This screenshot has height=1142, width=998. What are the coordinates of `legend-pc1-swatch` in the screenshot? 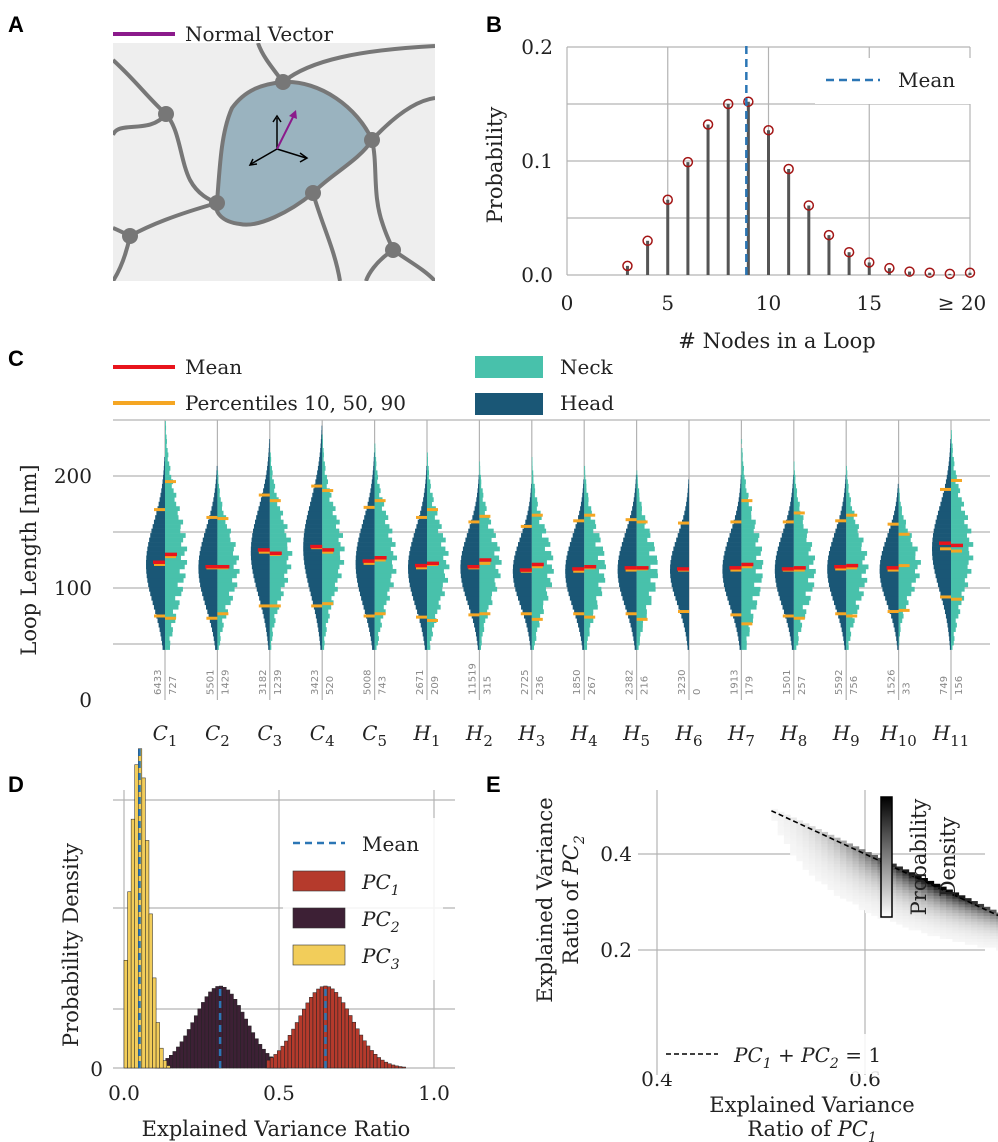 It's located at (319, 881).